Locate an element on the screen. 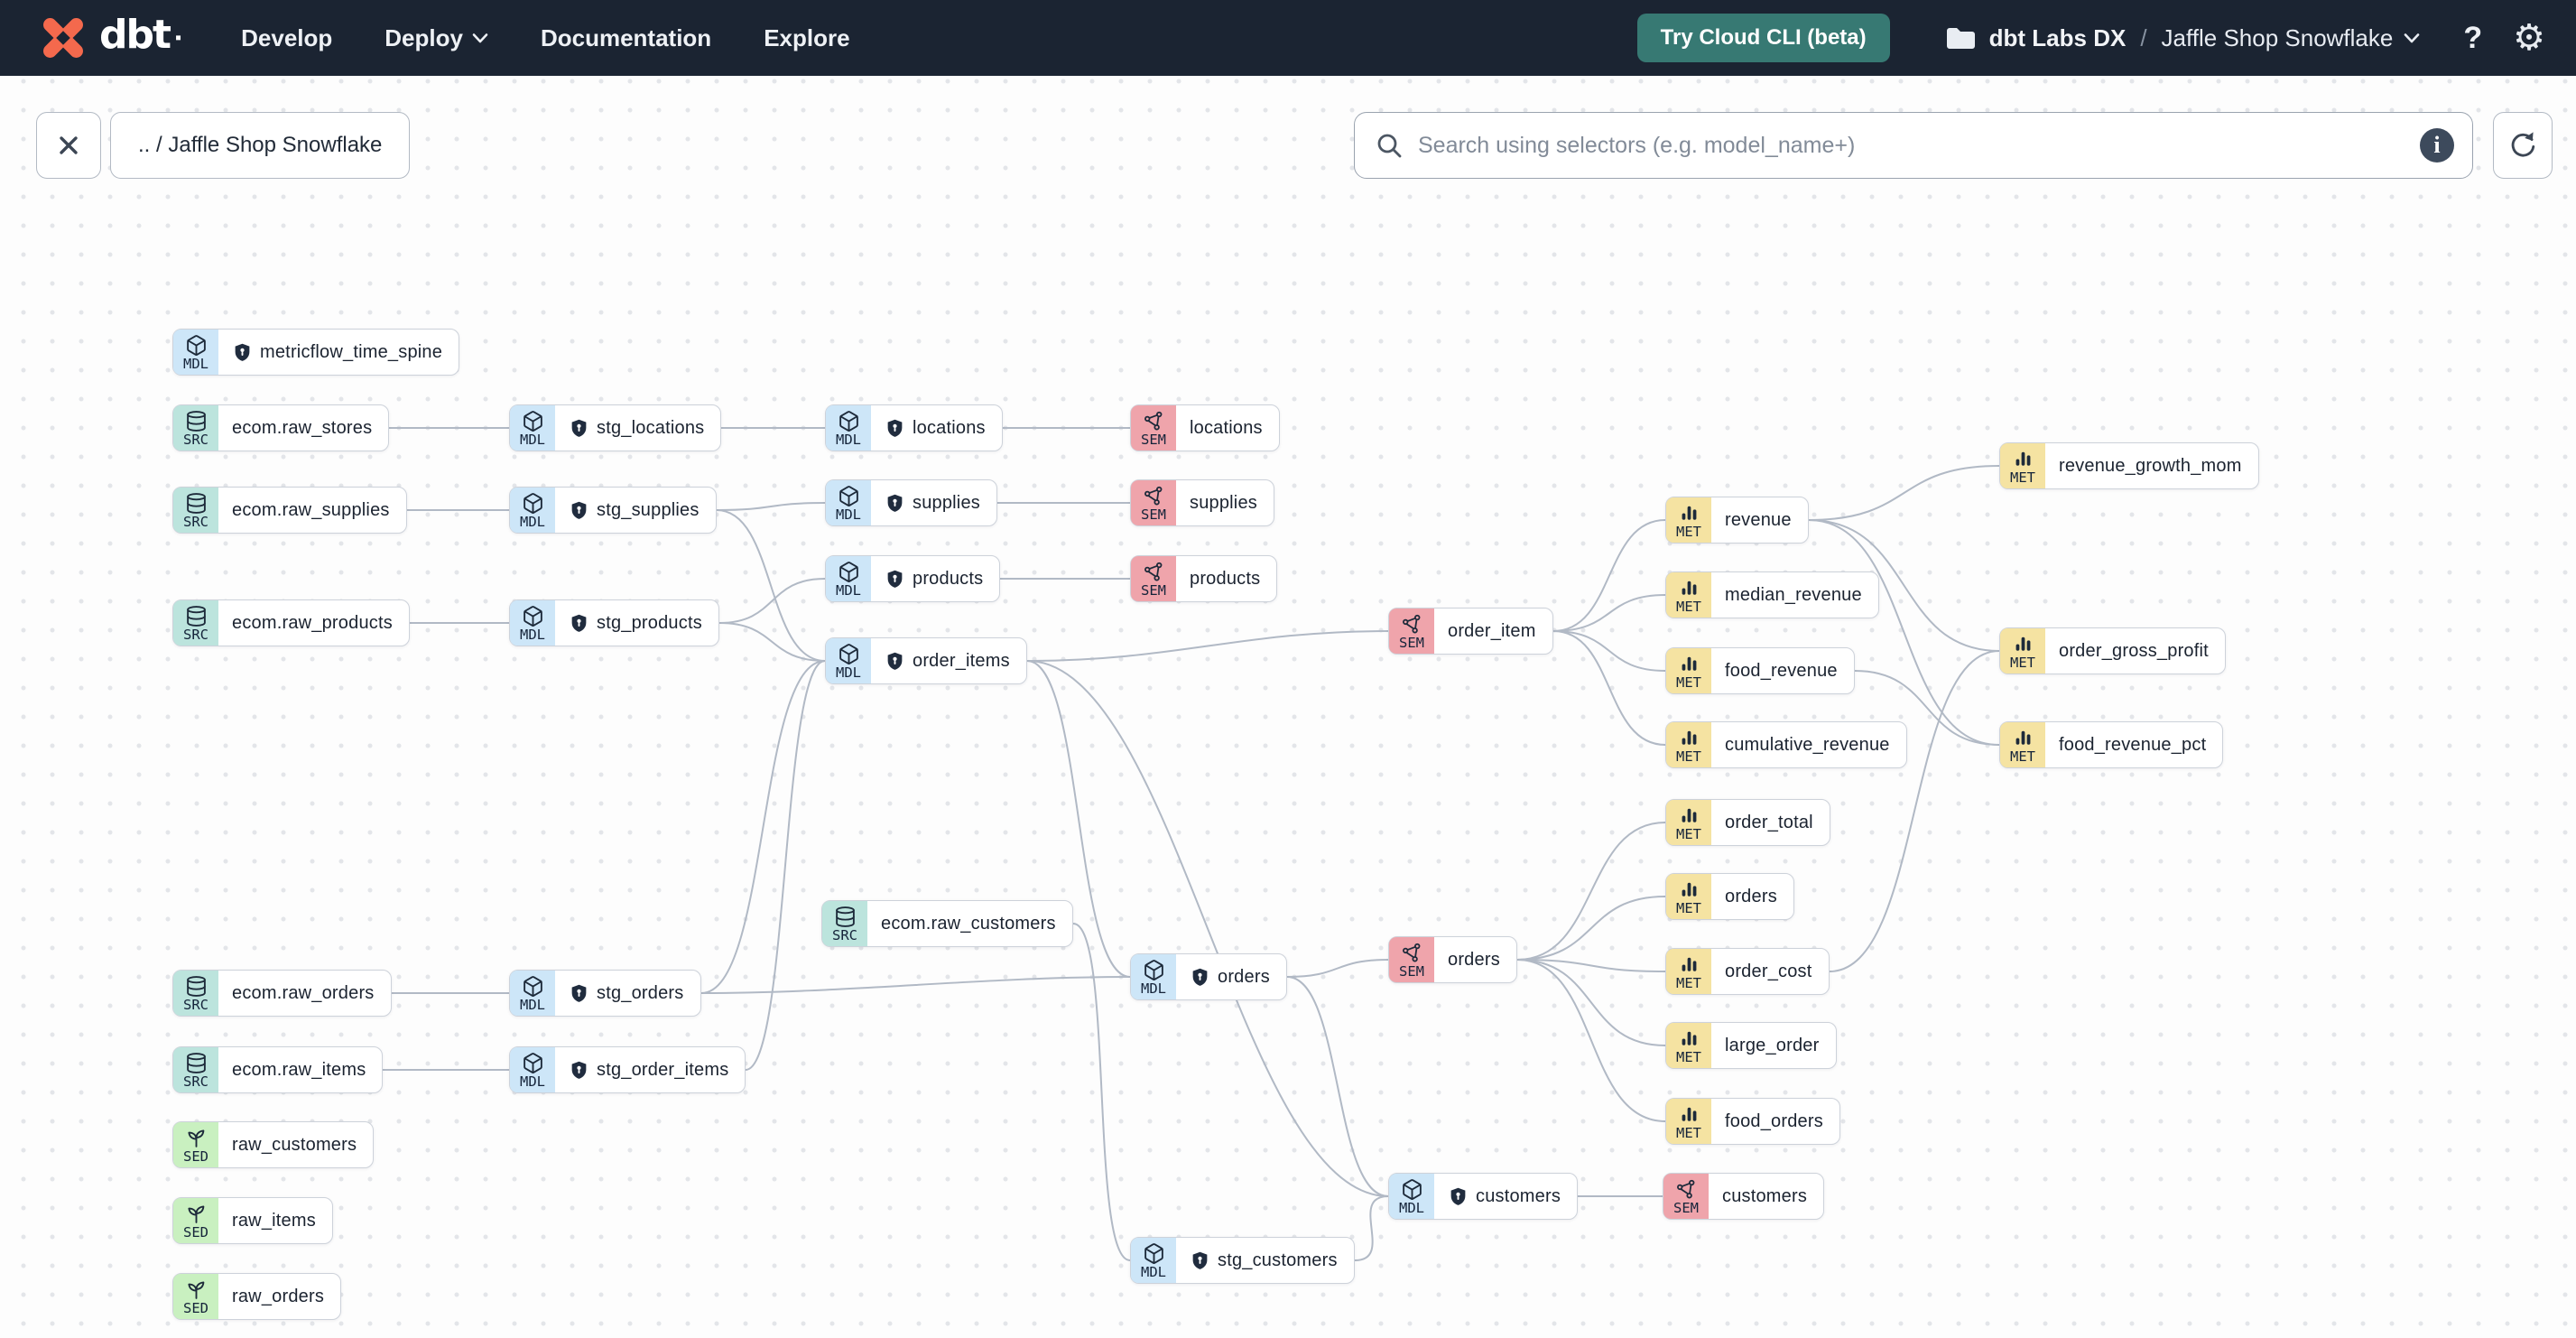 The width and height of the screenshot is (2576, 1338). graph-node-supplies_mdl: MDL supplies is located at coordinates (911, 503).